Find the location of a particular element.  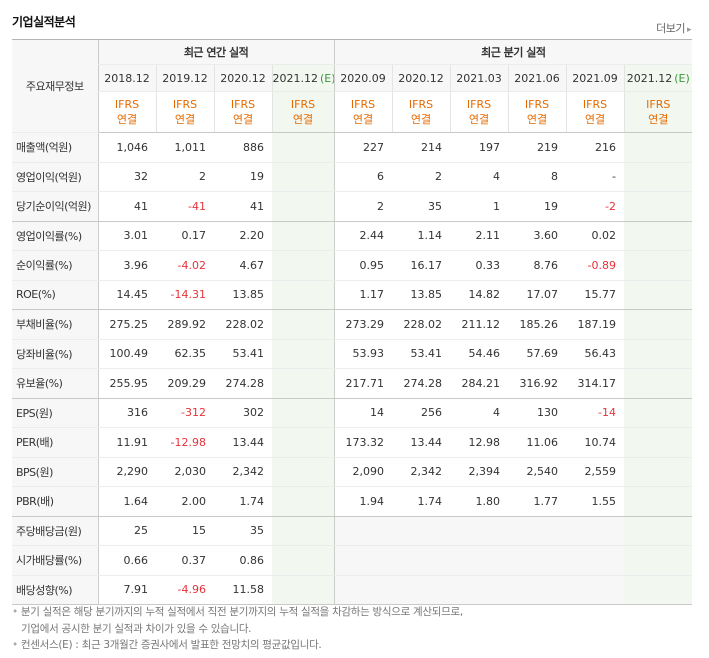

value-cell: 1.55 is located at coordinates (595, 501).